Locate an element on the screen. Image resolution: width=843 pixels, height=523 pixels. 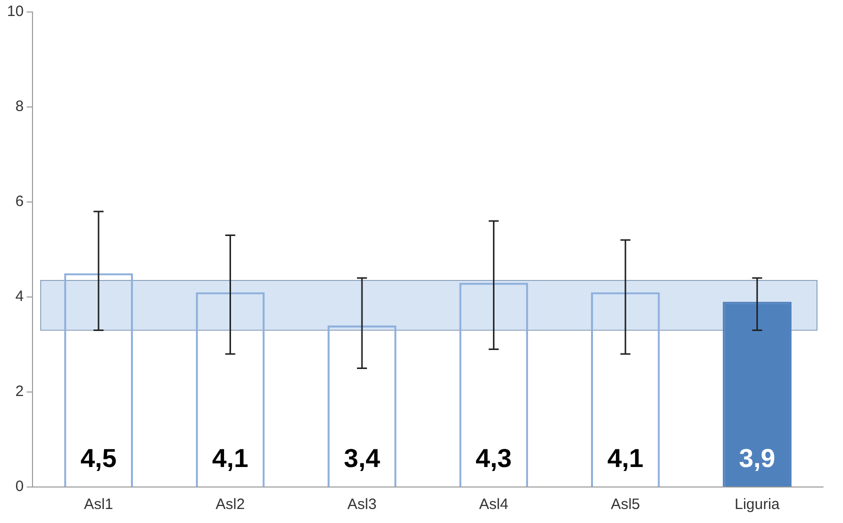
x-tick-label: Asl1 is located at coordinates (99, 505).